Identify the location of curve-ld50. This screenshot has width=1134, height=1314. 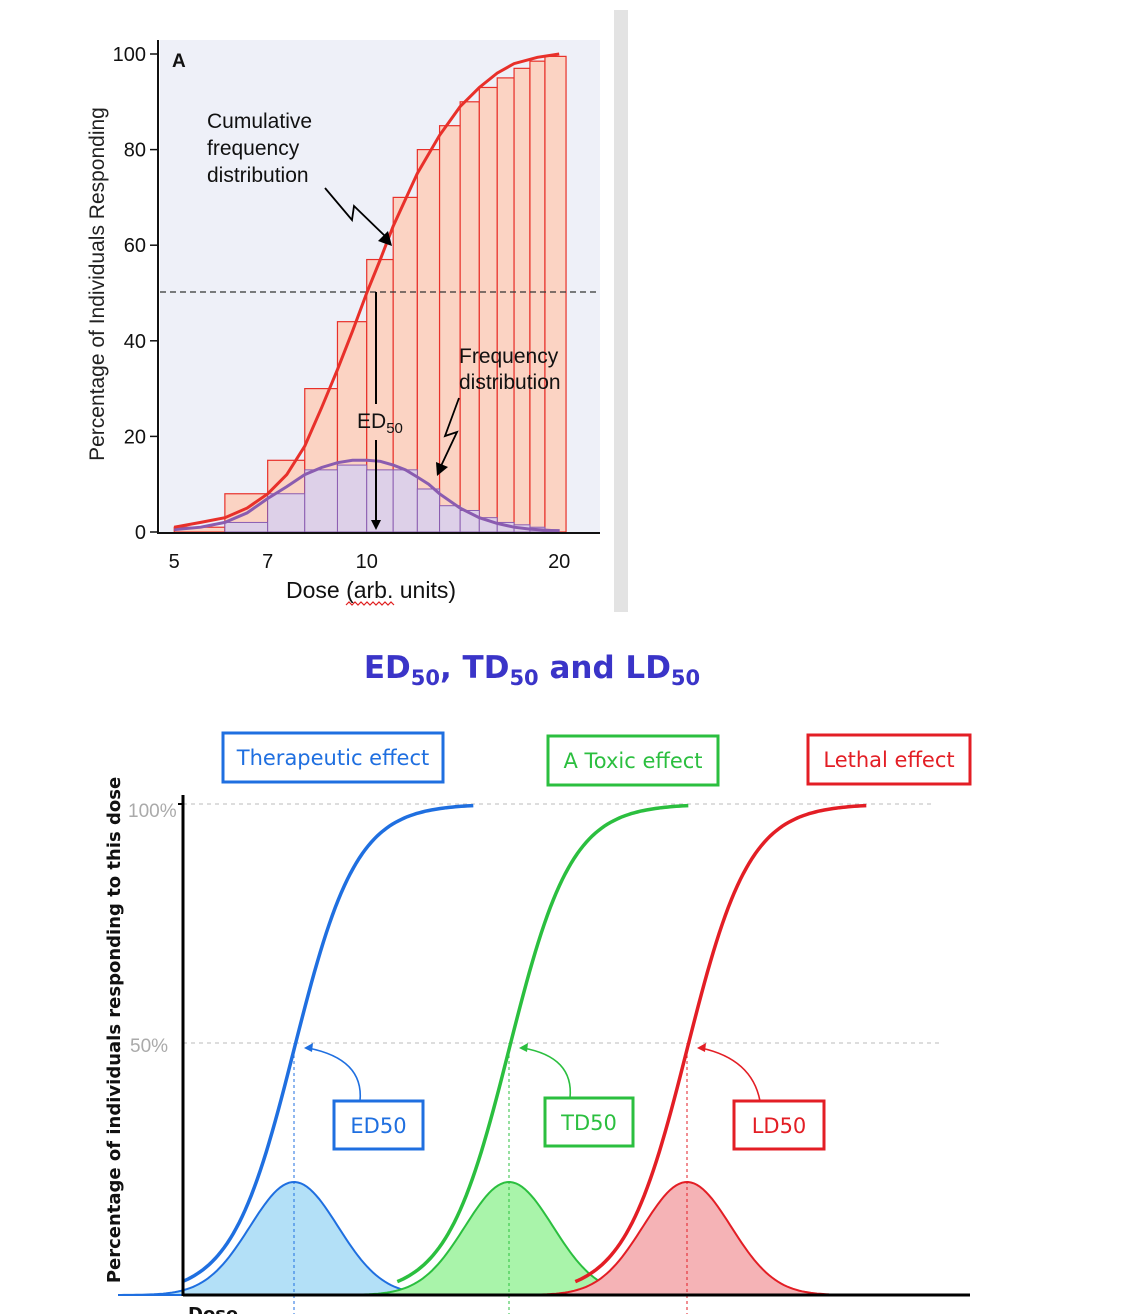
(720, 1043).